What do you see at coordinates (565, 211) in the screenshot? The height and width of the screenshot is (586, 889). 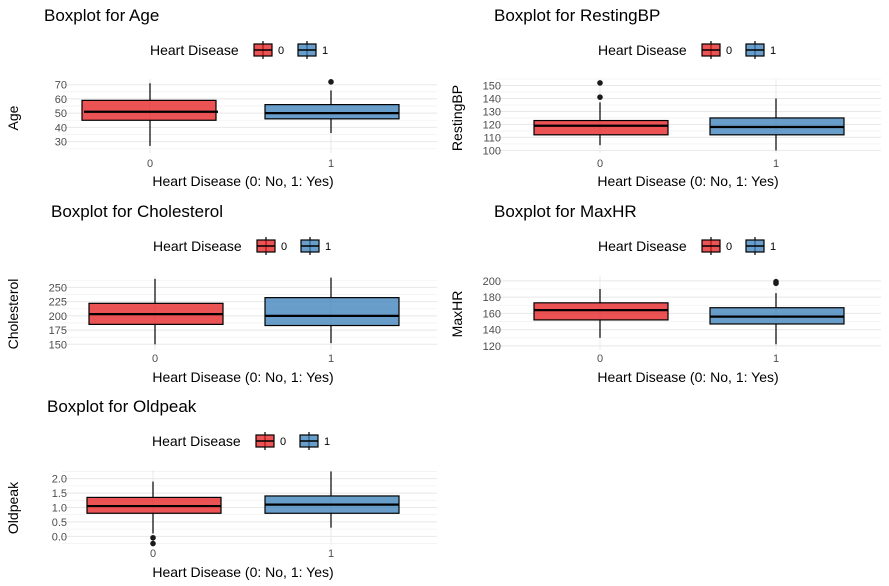 I see `panel-title: Boxplot for MaxHR` at bounding box center [565, 211].